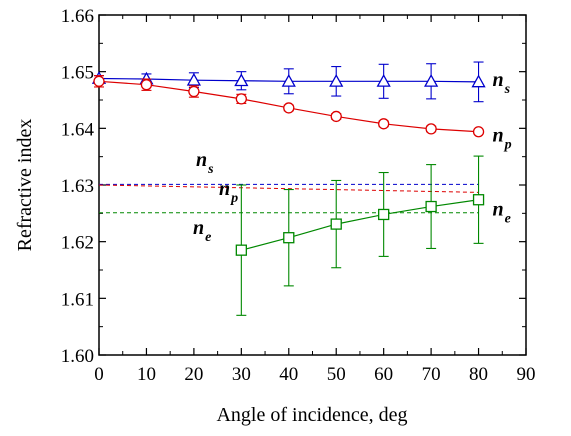  Describe the element at coordinates (77, 186) in the screenshot. I see `y-tick-label: 1.63` at that location.